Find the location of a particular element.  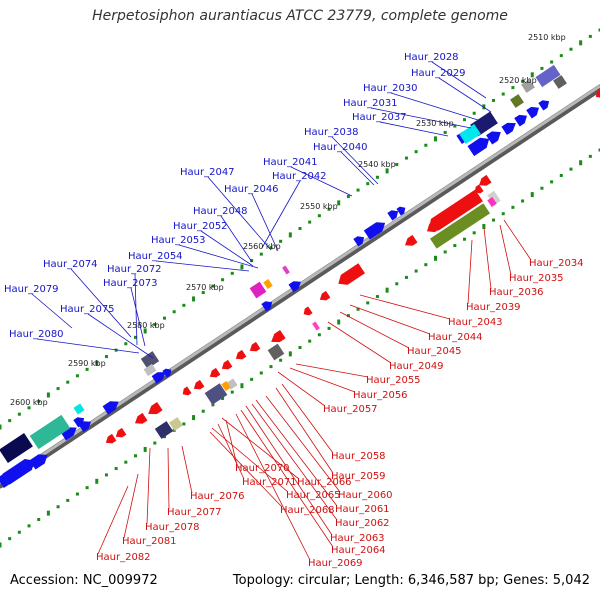

forward-gene-label: Haur_2031 is located at coordinates (370, 103).